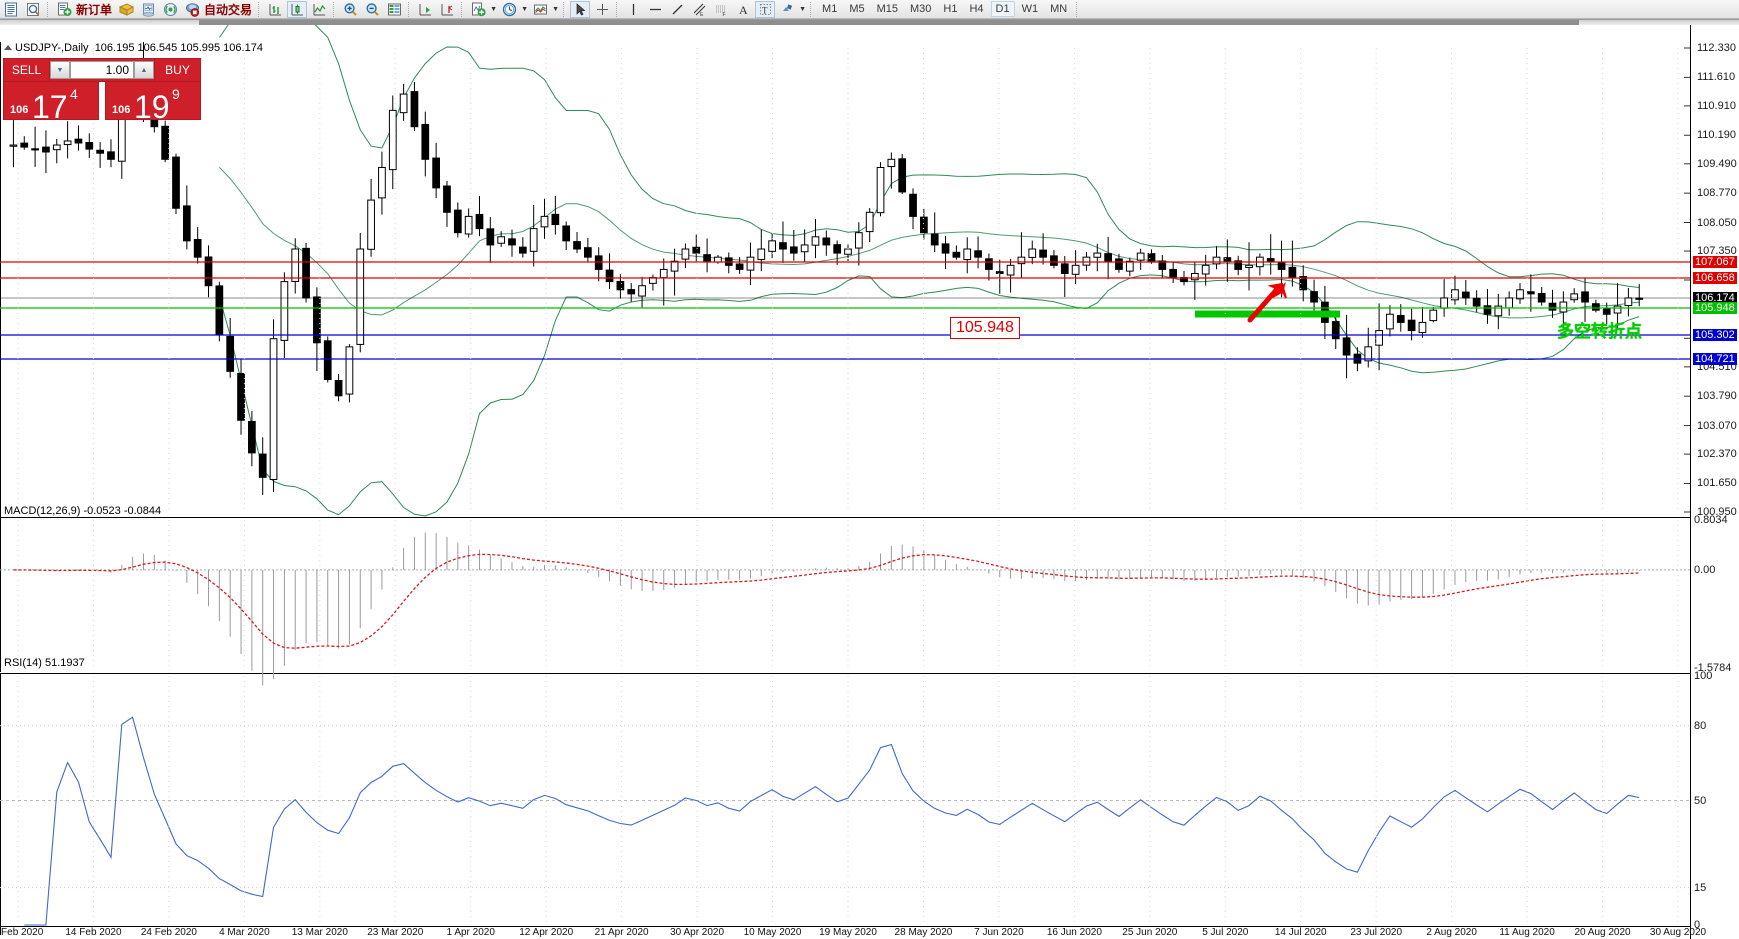 This screenshot has height=939, width=1739. I want to click on zoom-in-icon, so click(350, 9).